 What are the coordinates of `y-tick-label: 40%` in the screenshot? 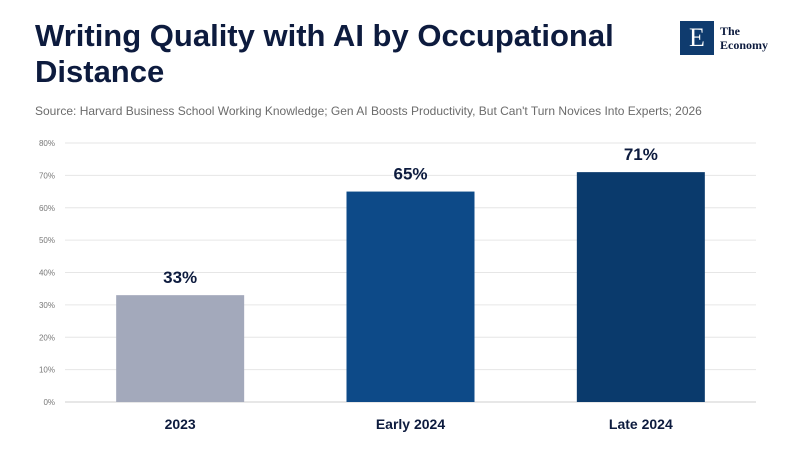 It's located at (47, 273).